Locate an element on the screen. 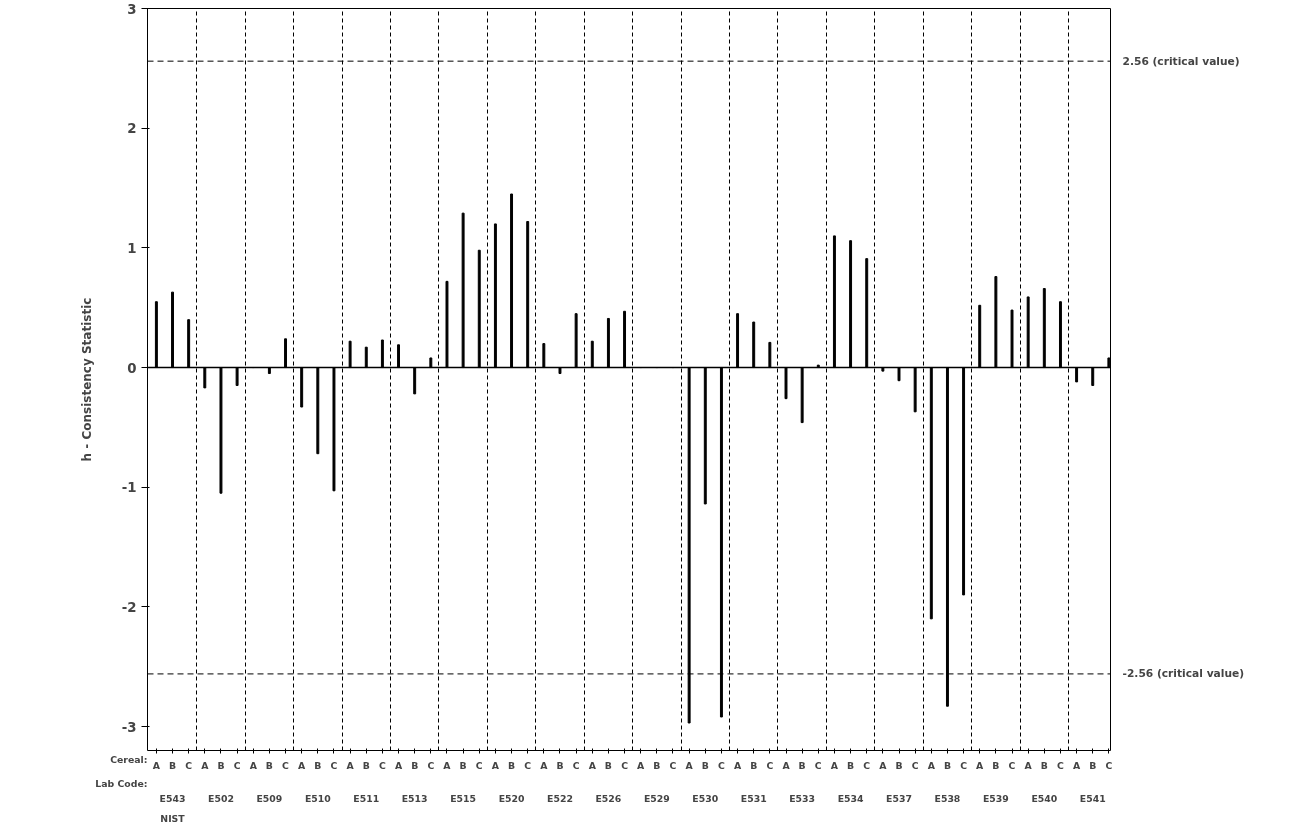 The image size is (1302, 826). text: E540 is located at coordinates (1044, 798).